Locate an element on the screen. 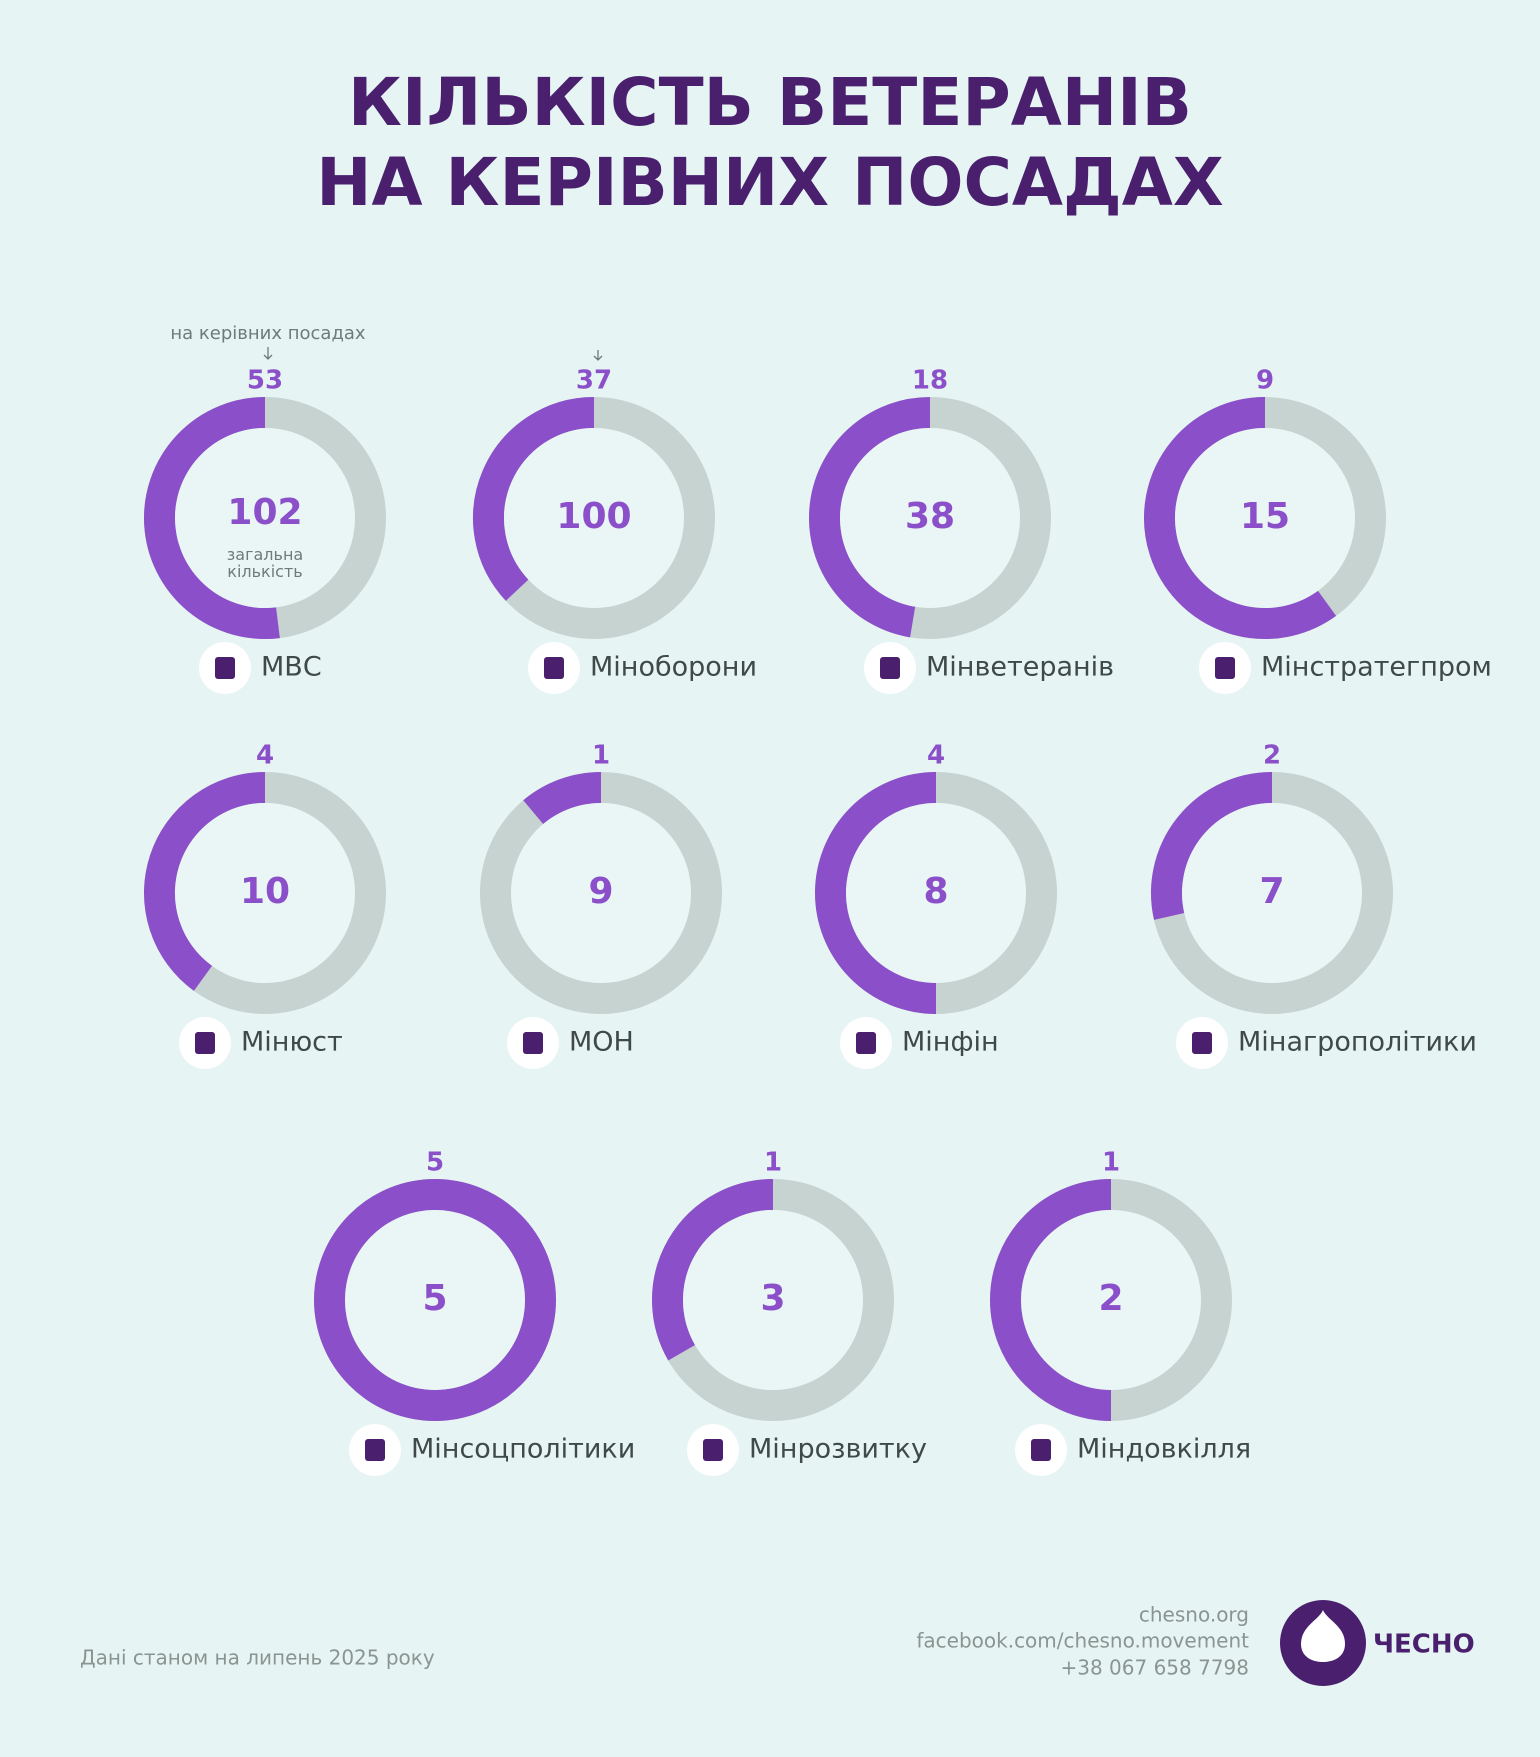 This screenshot has height=1757, width=1540. leaders-label: 5 is located at coordinates (435, 1163).